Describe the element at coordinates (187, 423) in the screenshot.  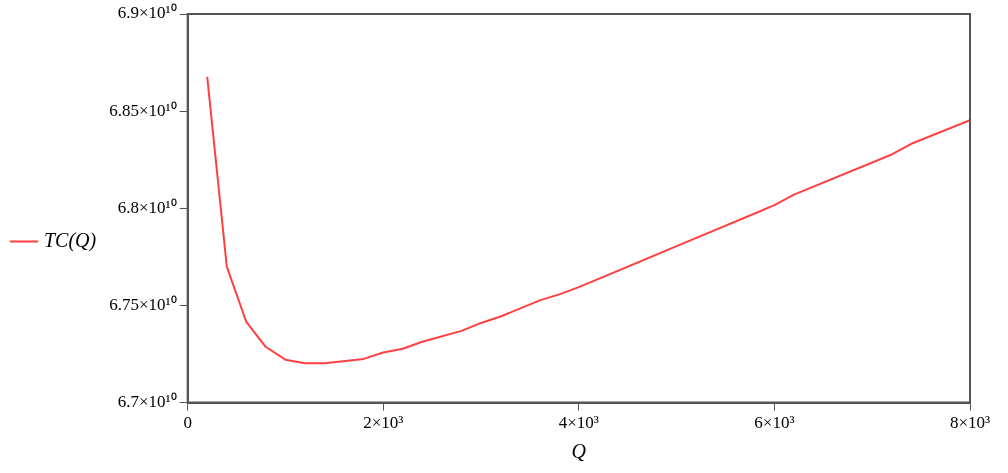
I see `x-tick-label: 0` at that location.